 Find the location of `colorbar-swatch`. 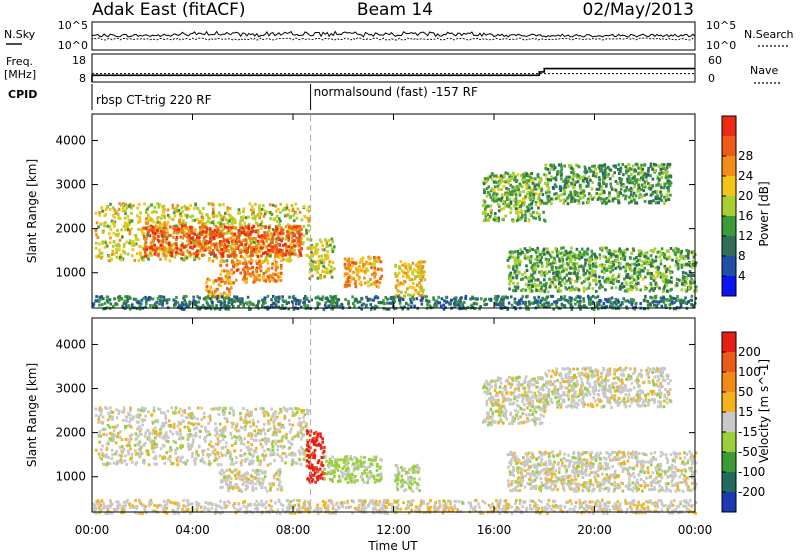

colorbar-swatch is located at coordinates (729, 246).